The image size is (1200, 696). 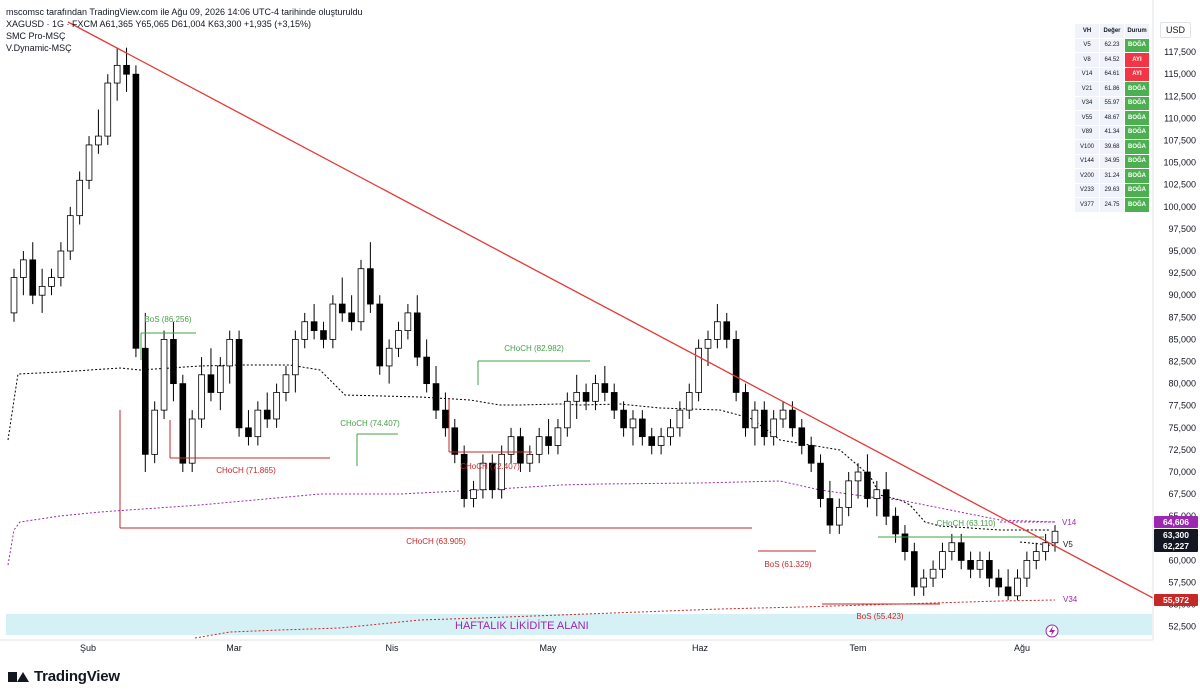 I want to click on lightning-alert-icon, so click(x=1052, y=631).